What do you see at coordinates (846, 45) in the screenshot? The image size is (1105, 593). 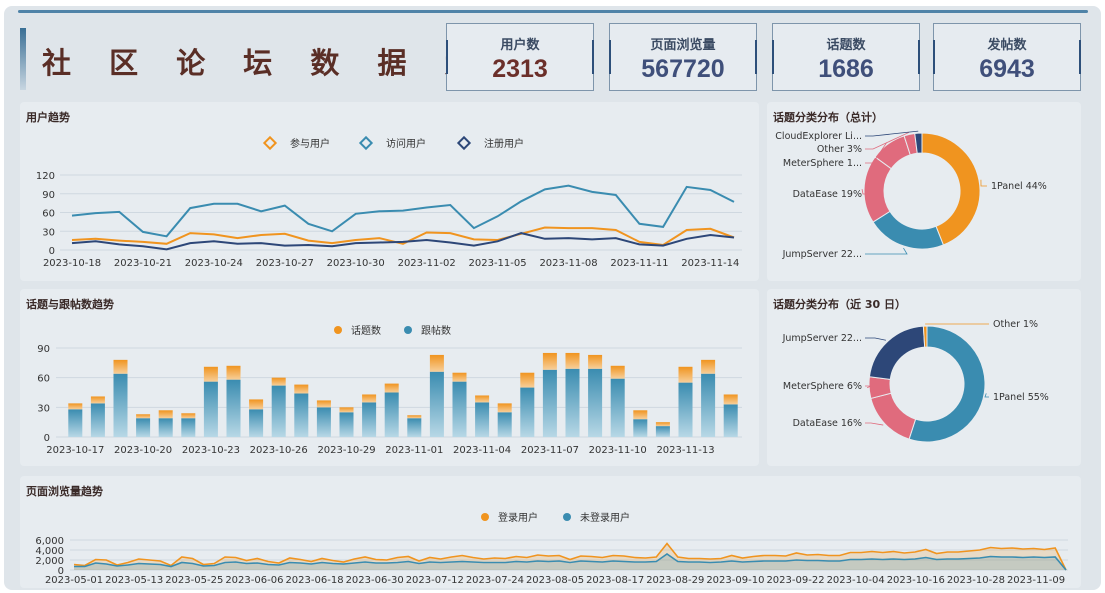 I see `kpi-label: 话题数` at bounding box center [846, 45].